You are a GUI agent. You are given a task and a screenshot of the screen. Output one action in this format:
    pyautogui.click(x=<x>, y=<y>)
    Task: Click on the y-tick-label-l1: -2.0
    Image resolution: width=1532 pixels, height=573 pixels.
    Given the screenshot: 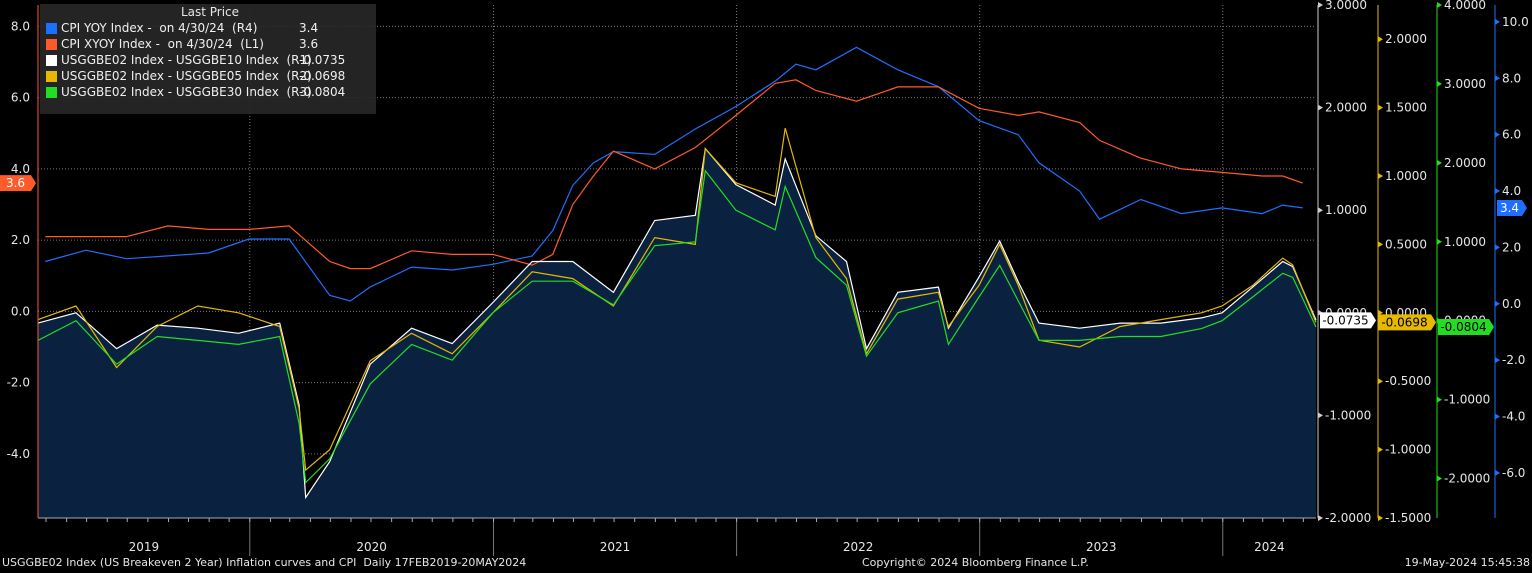 What is the action you would take?
    pyautogui.click(x=18, y=383)
    